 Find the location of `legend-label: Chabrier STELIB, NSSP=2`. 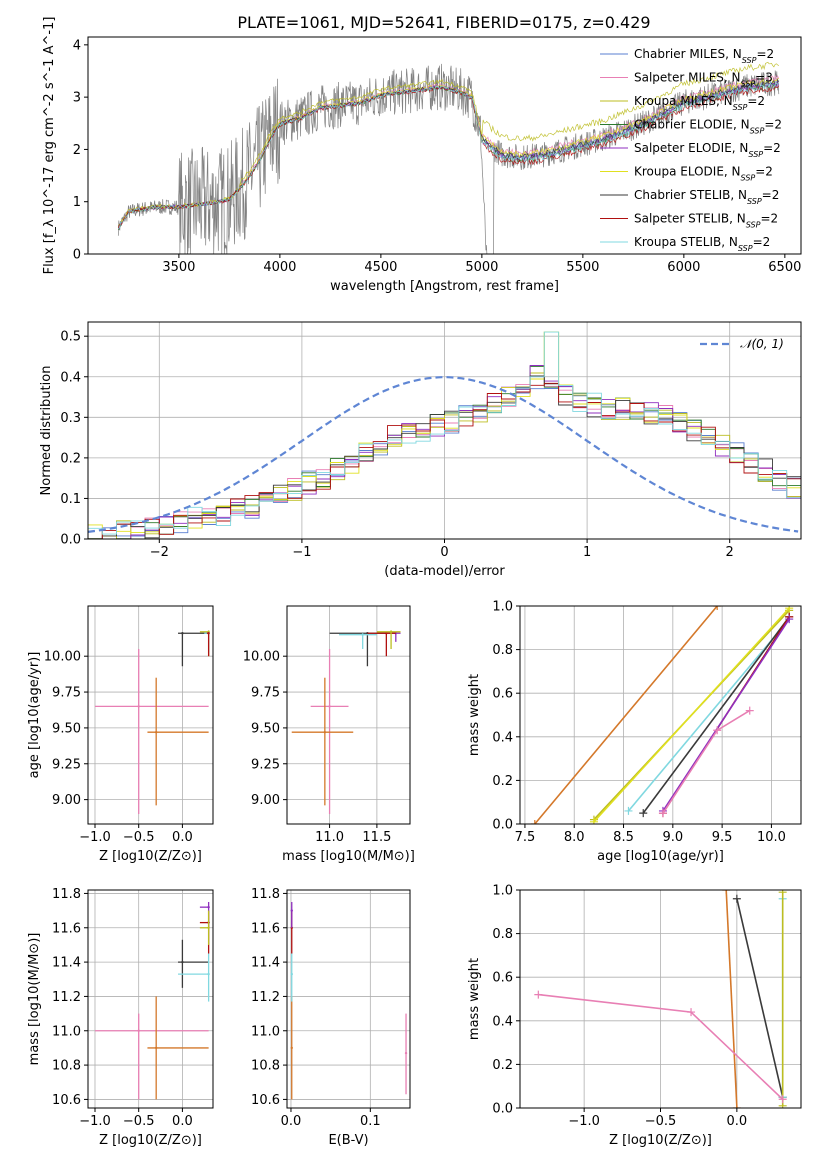

legend-label: Chabrier STELIB, NSSP=2 is located at coordinates (706, 197).